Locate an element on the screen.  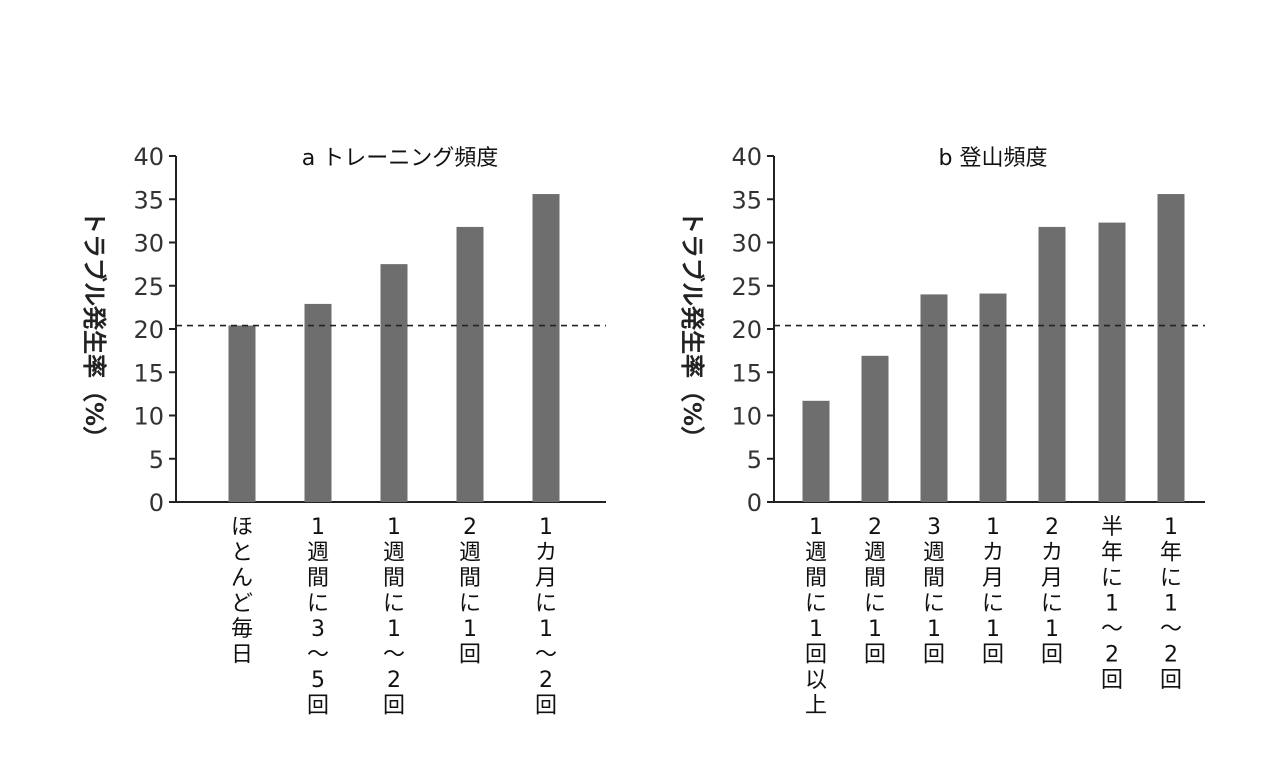
x-category-label: 半年に 1 ～ 2 回 is located at coordinates (1112, 604).